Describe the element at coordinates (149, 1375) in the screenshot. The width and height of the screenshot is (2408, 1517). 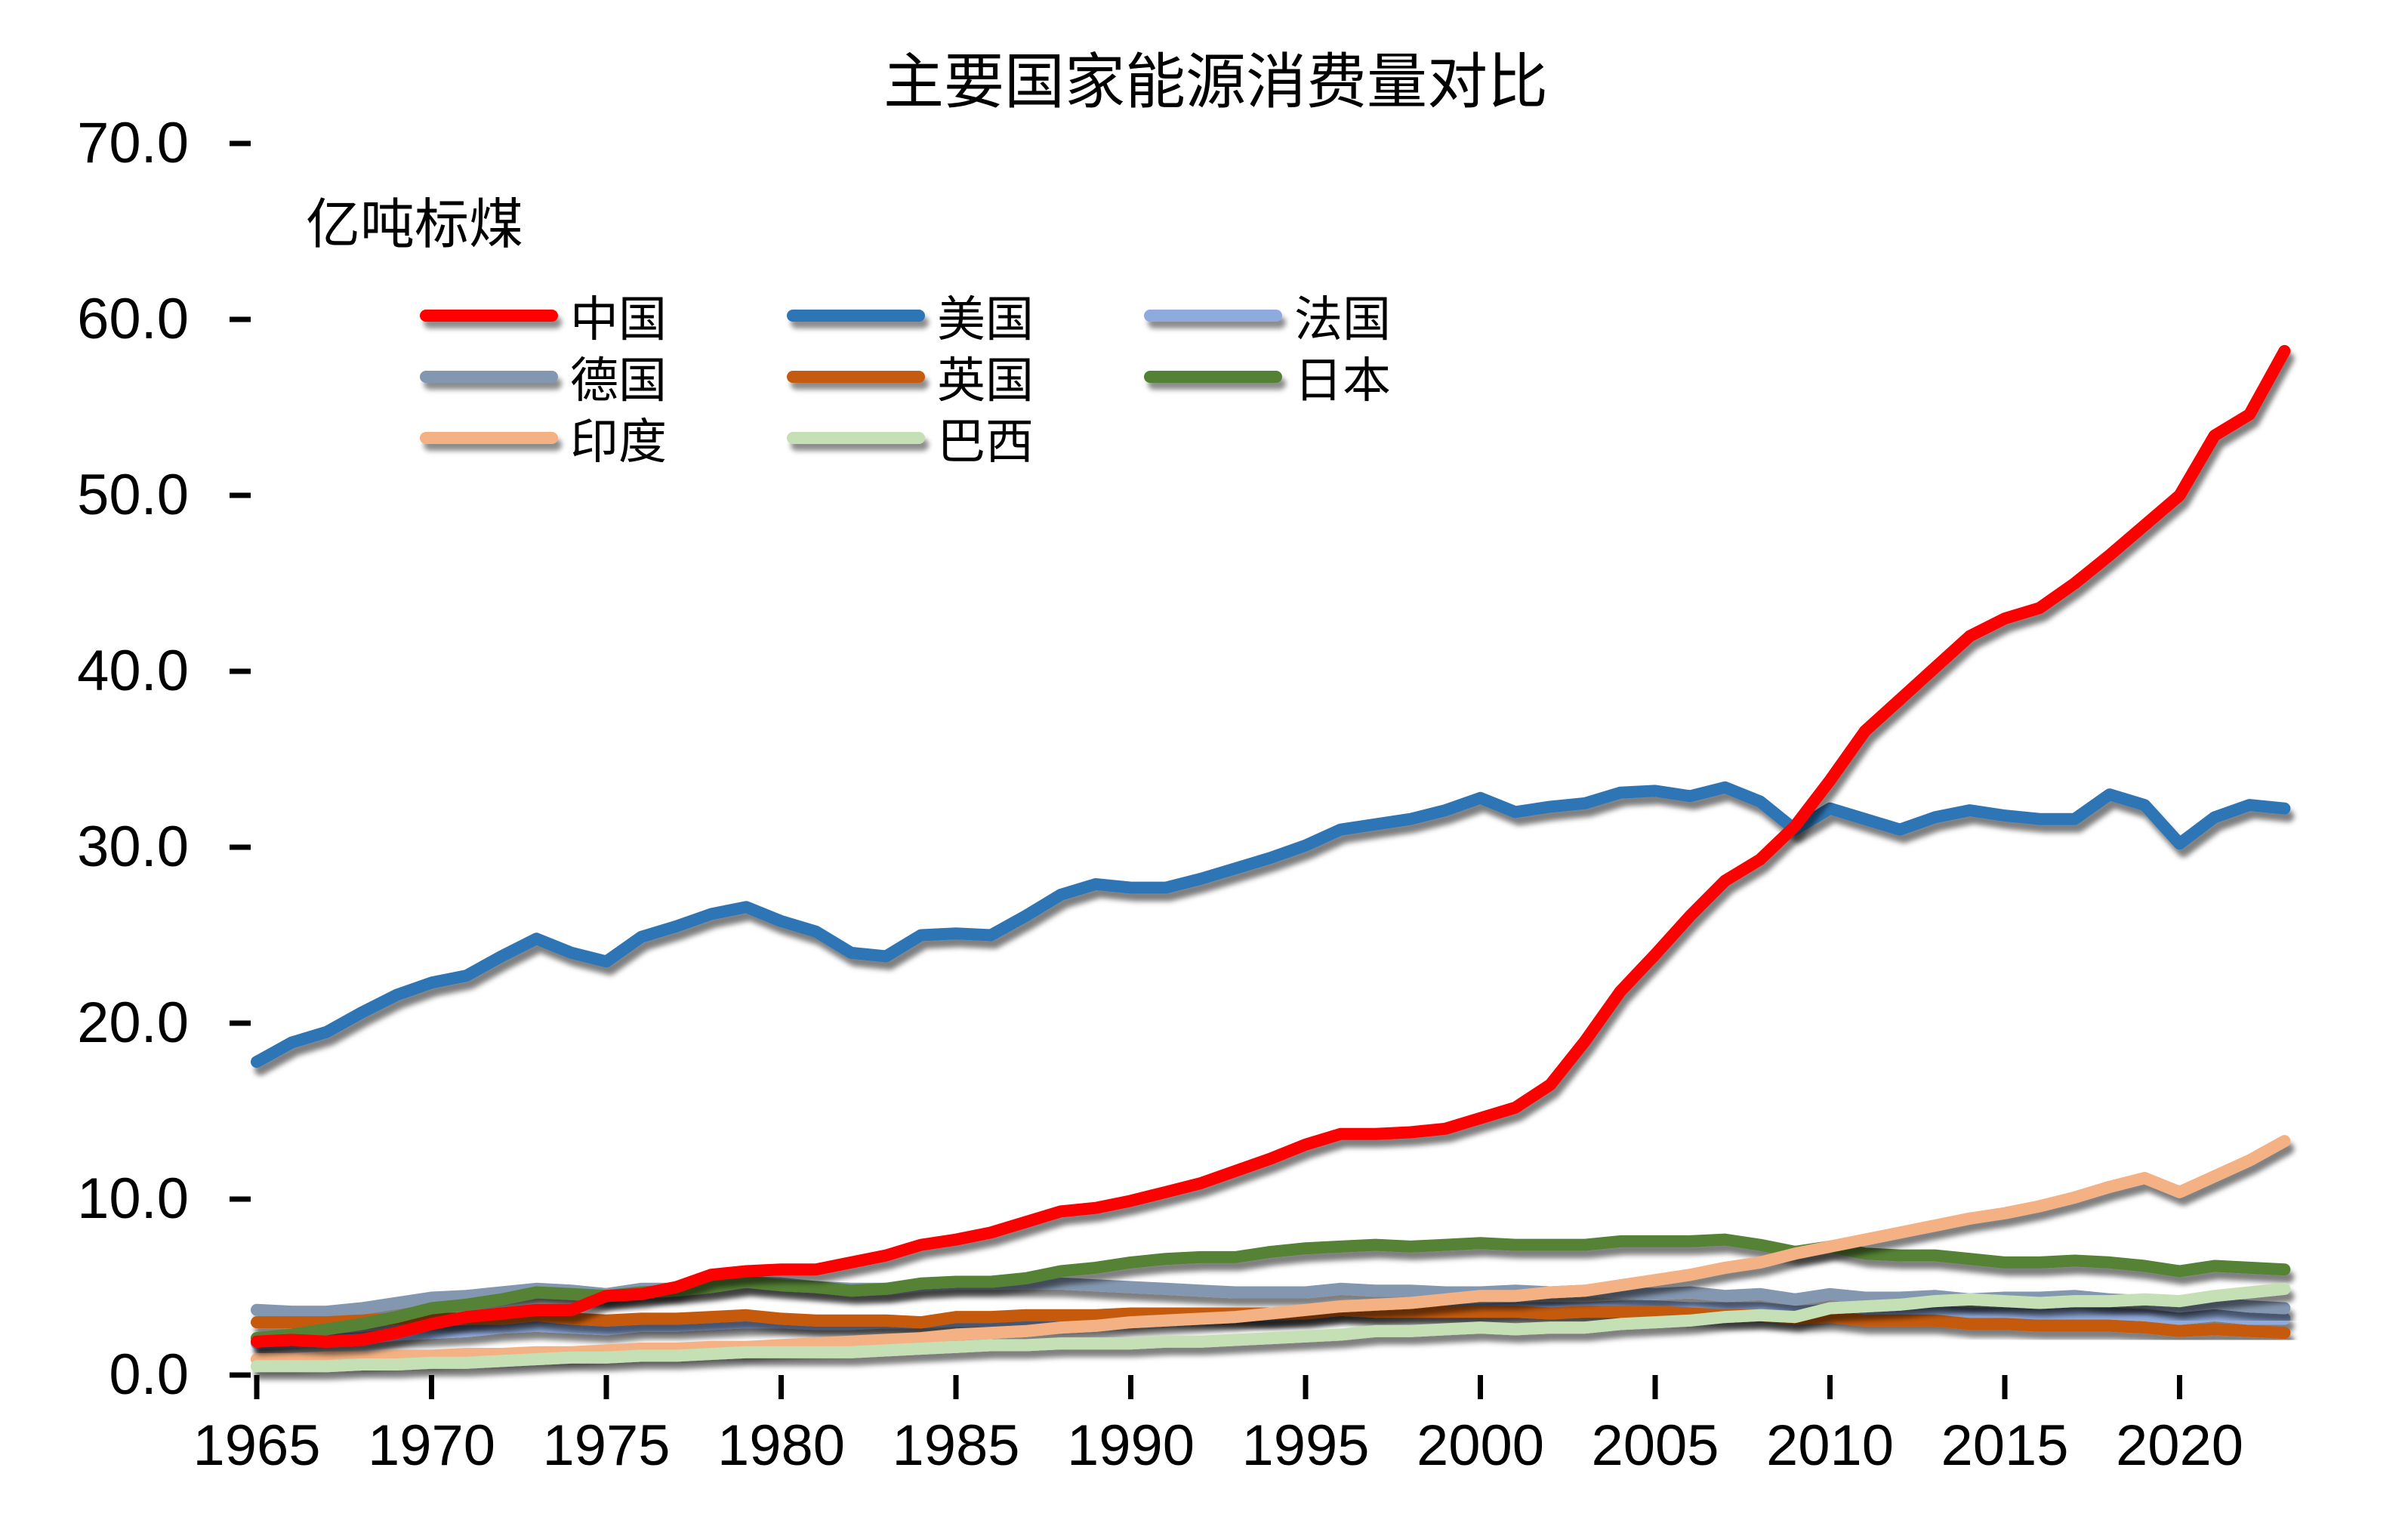
I see `y-tick-label: 0.0` at that location.